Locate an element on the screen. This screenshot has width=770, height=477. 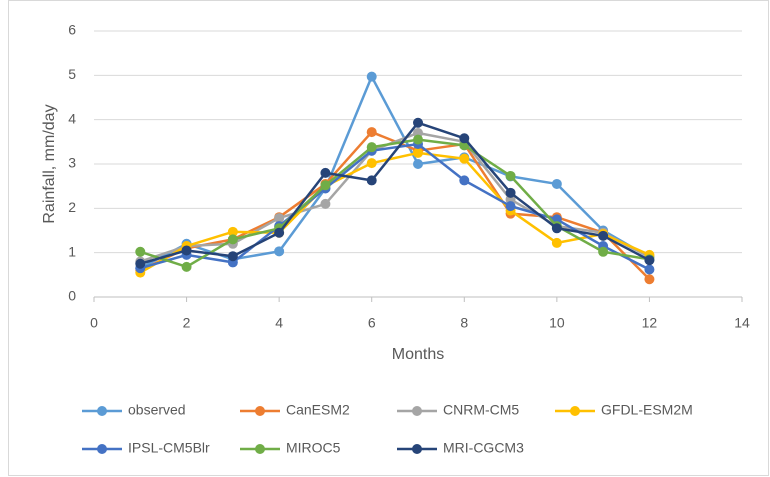
x-tick-label: 10 is located at coordinates (557, 323).